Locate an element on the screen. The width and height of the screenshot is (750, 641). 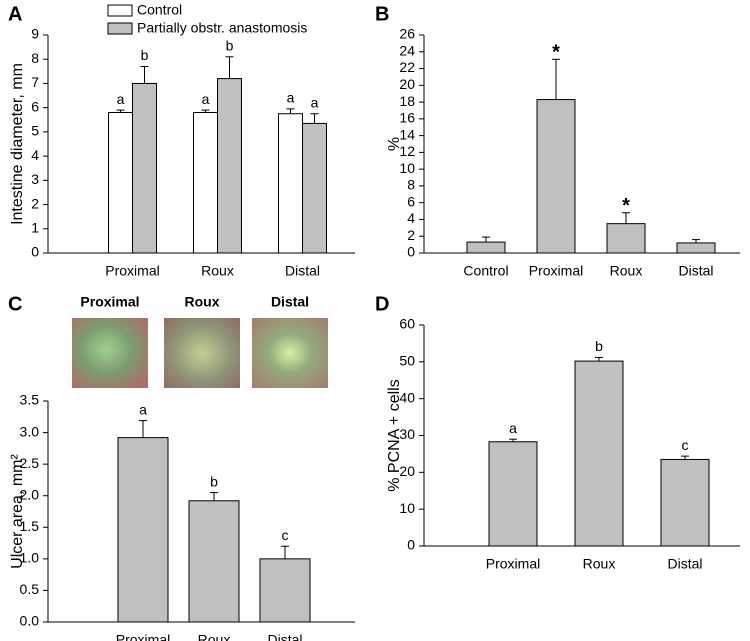
y-axis-label: % PCNA + cells is located at coordinates (394, 435).